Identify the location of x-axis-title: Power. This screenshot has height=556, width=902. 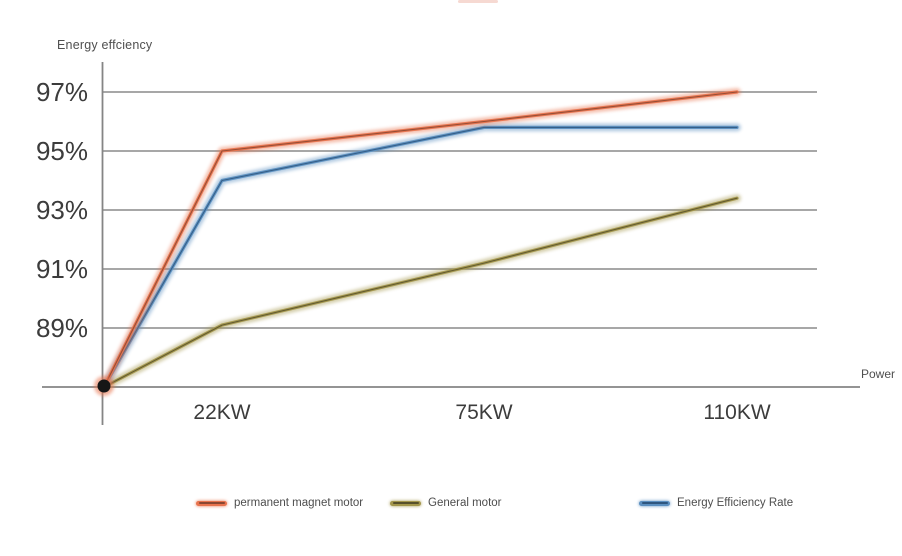
(878, 374).